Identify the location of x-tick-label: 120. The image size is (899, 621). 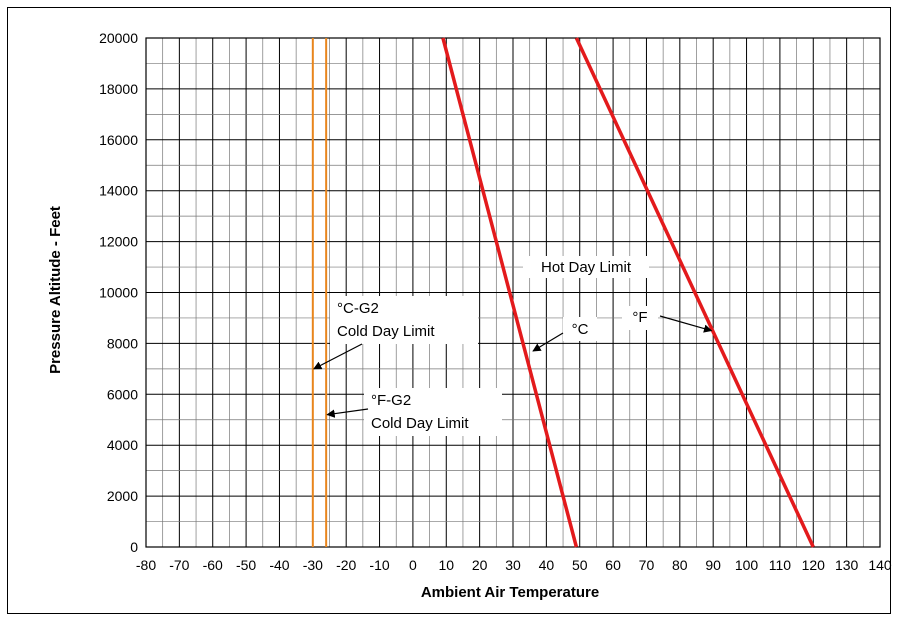
(814, 565).